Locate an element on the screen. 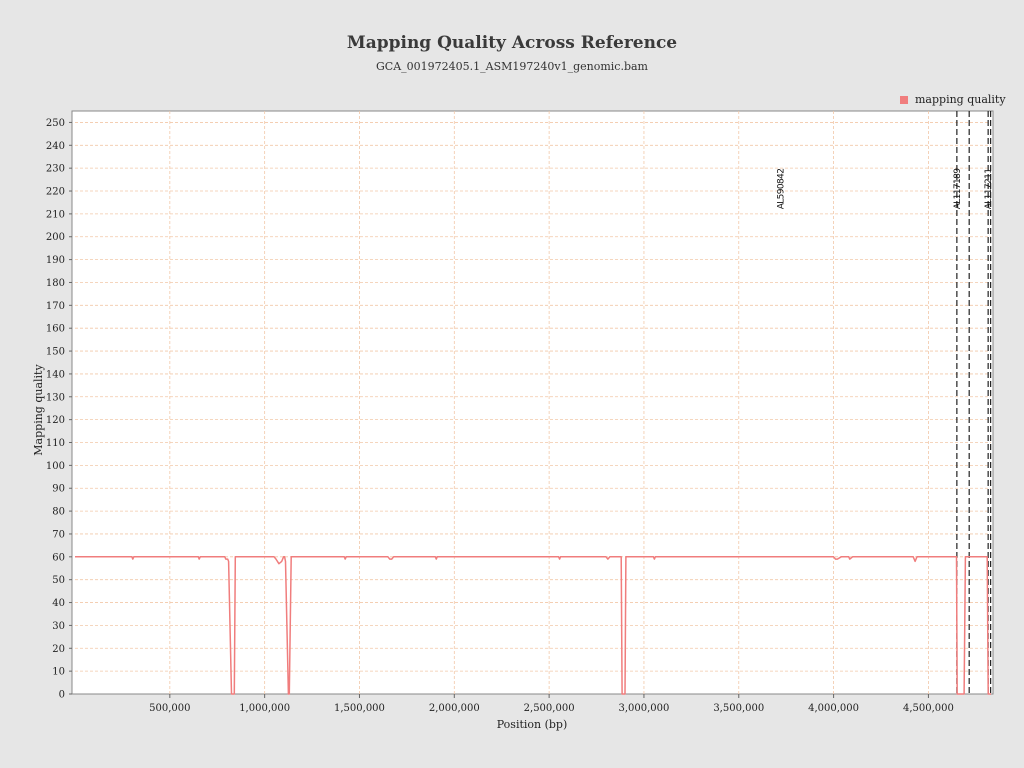  contig-label: AL117211 is located at coordinates (989, 189).